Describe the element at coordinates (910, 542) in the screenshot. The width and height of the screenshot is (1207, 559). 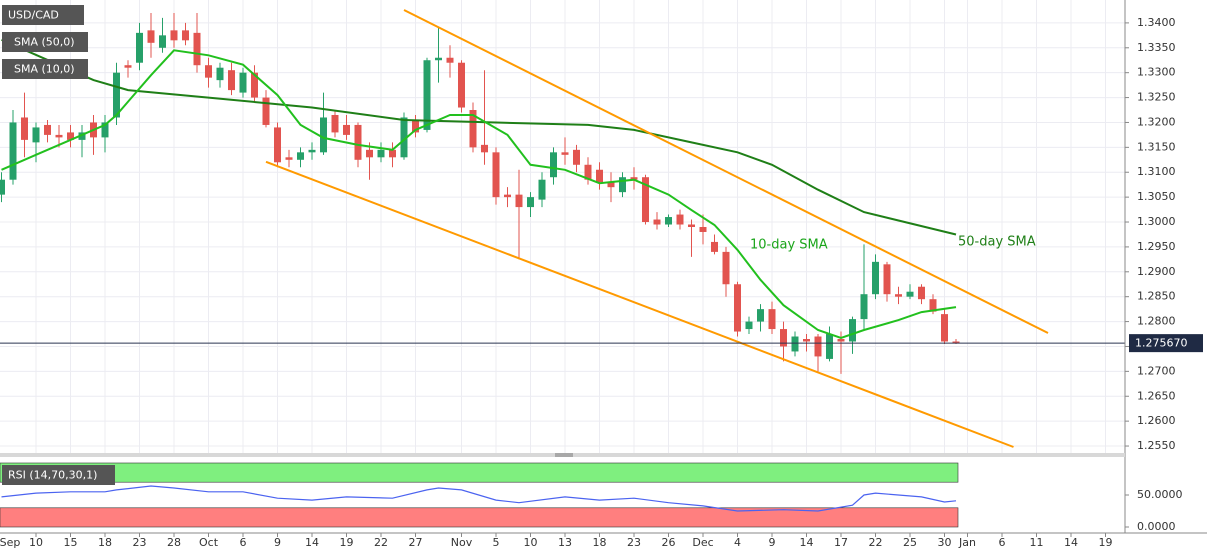
I see `x-tick-label: 25` at that location.